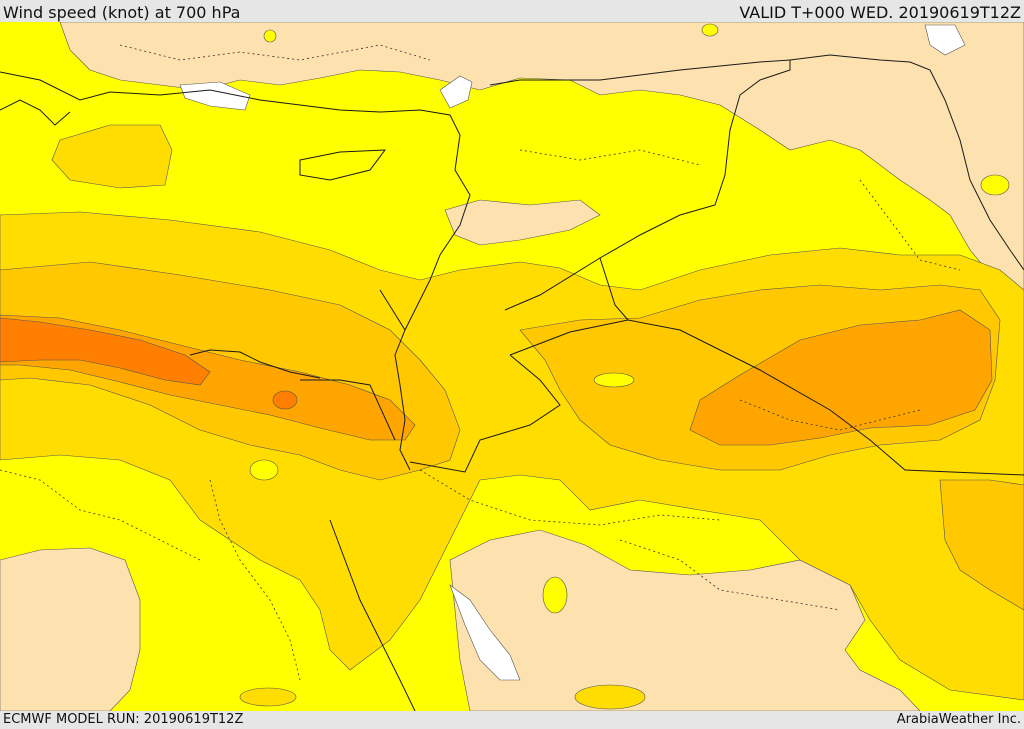 This screenshot has height=729, width=1024. Describe the element at coordinates (841, 377) in the screenshot. I see `wind-band-20-east` at that location.